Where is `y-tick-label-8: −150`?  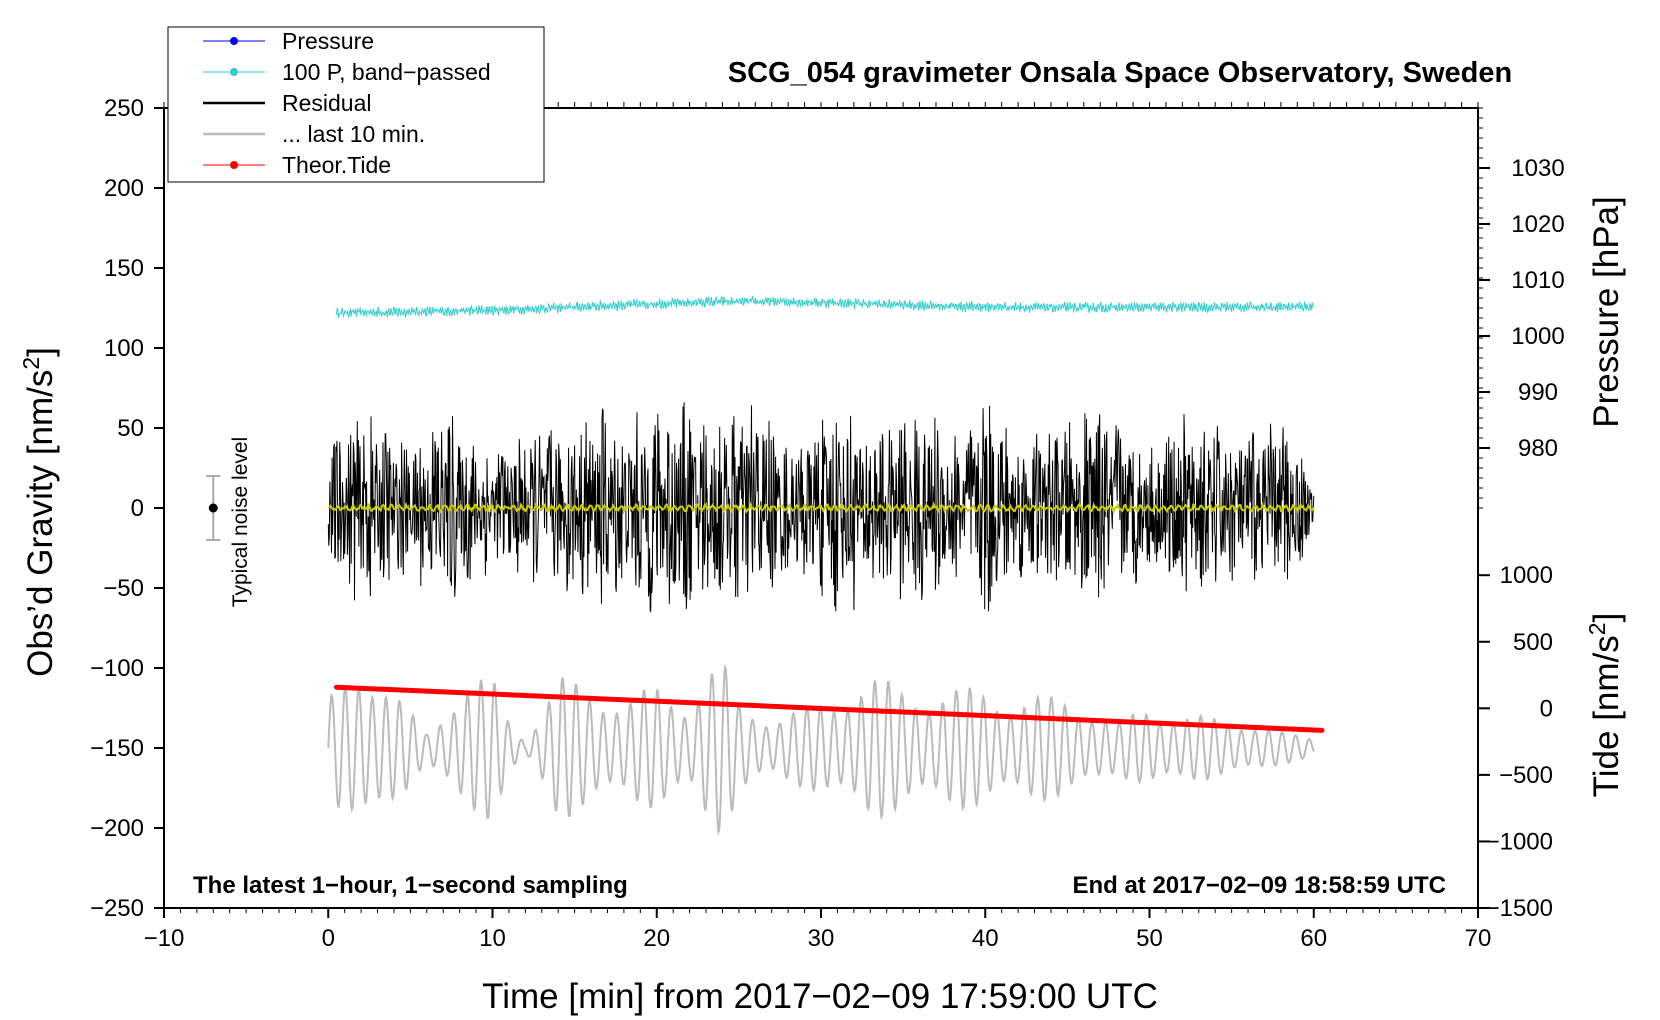 y-tick-label-8: −150 is located at coordinates (117, 748).